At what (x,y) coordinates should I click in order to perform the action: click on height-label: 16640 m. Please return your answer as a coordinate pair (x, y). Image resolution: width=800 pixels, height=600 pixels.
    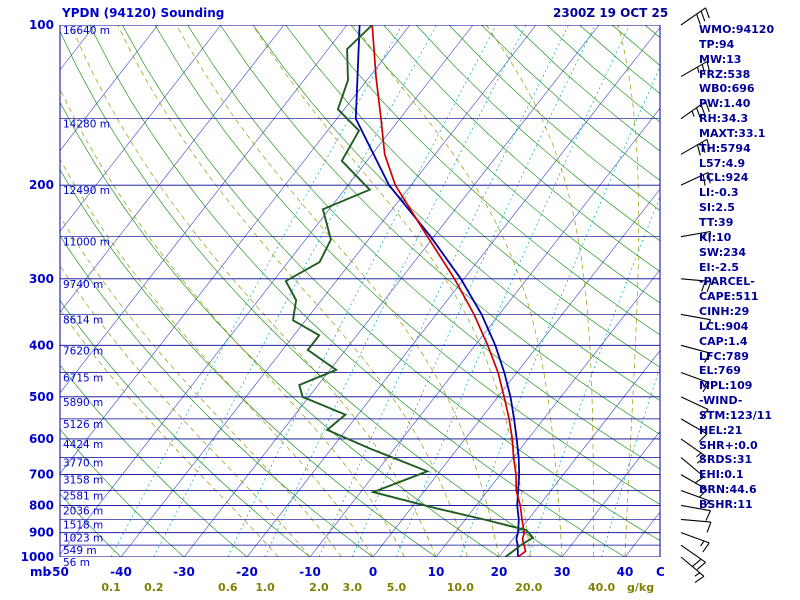
    Looking at the image, I should click on (86, 31).